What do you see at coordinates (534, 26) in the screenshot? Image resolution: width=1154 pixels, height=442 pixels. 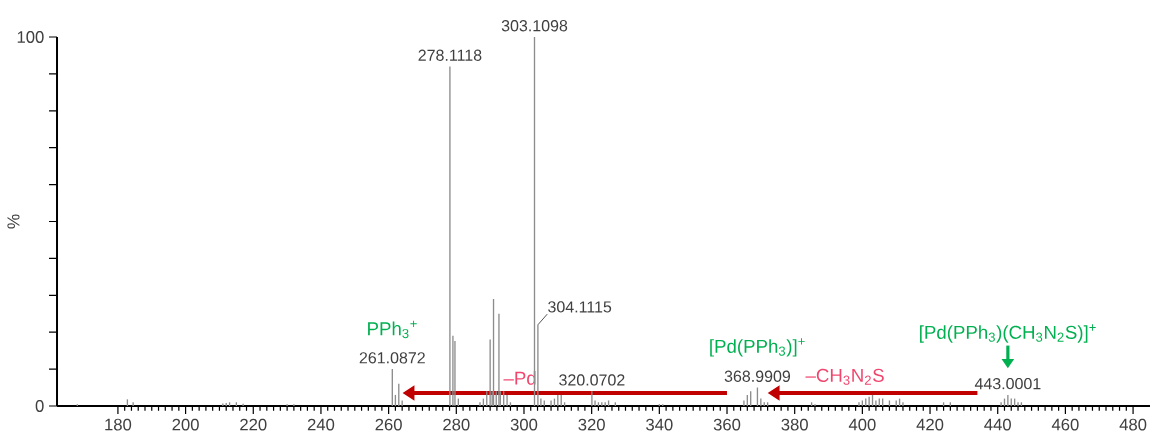 I see `annotation: 303.1098` at bounding box center [534, 26].